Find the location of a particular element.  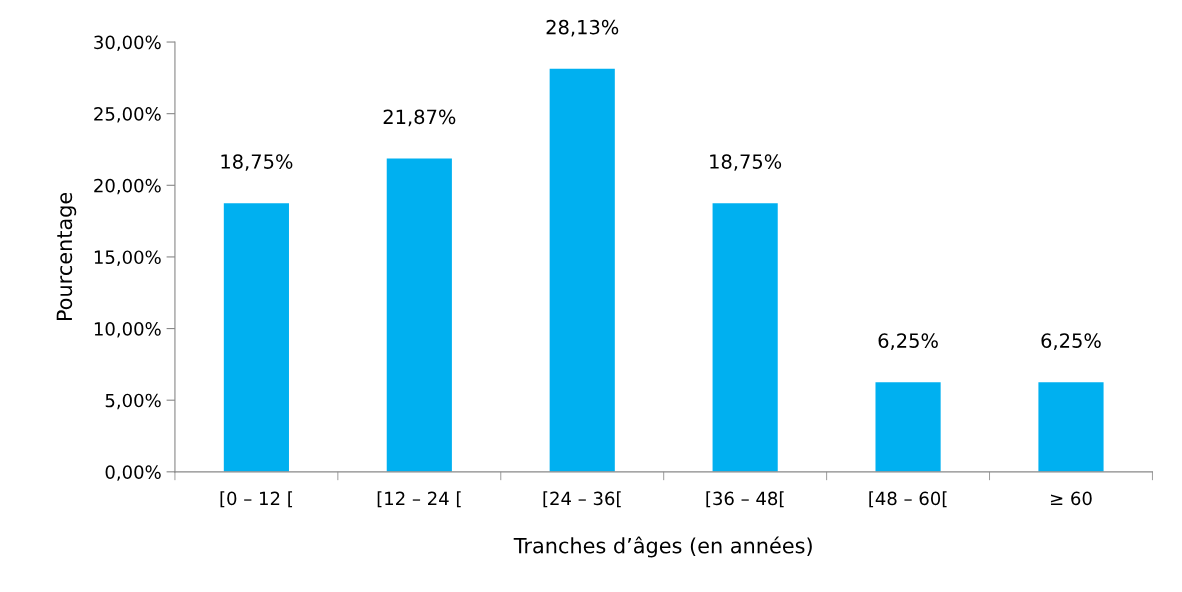

y-tick-label: 25,00% is located at coordinates (127, 115).